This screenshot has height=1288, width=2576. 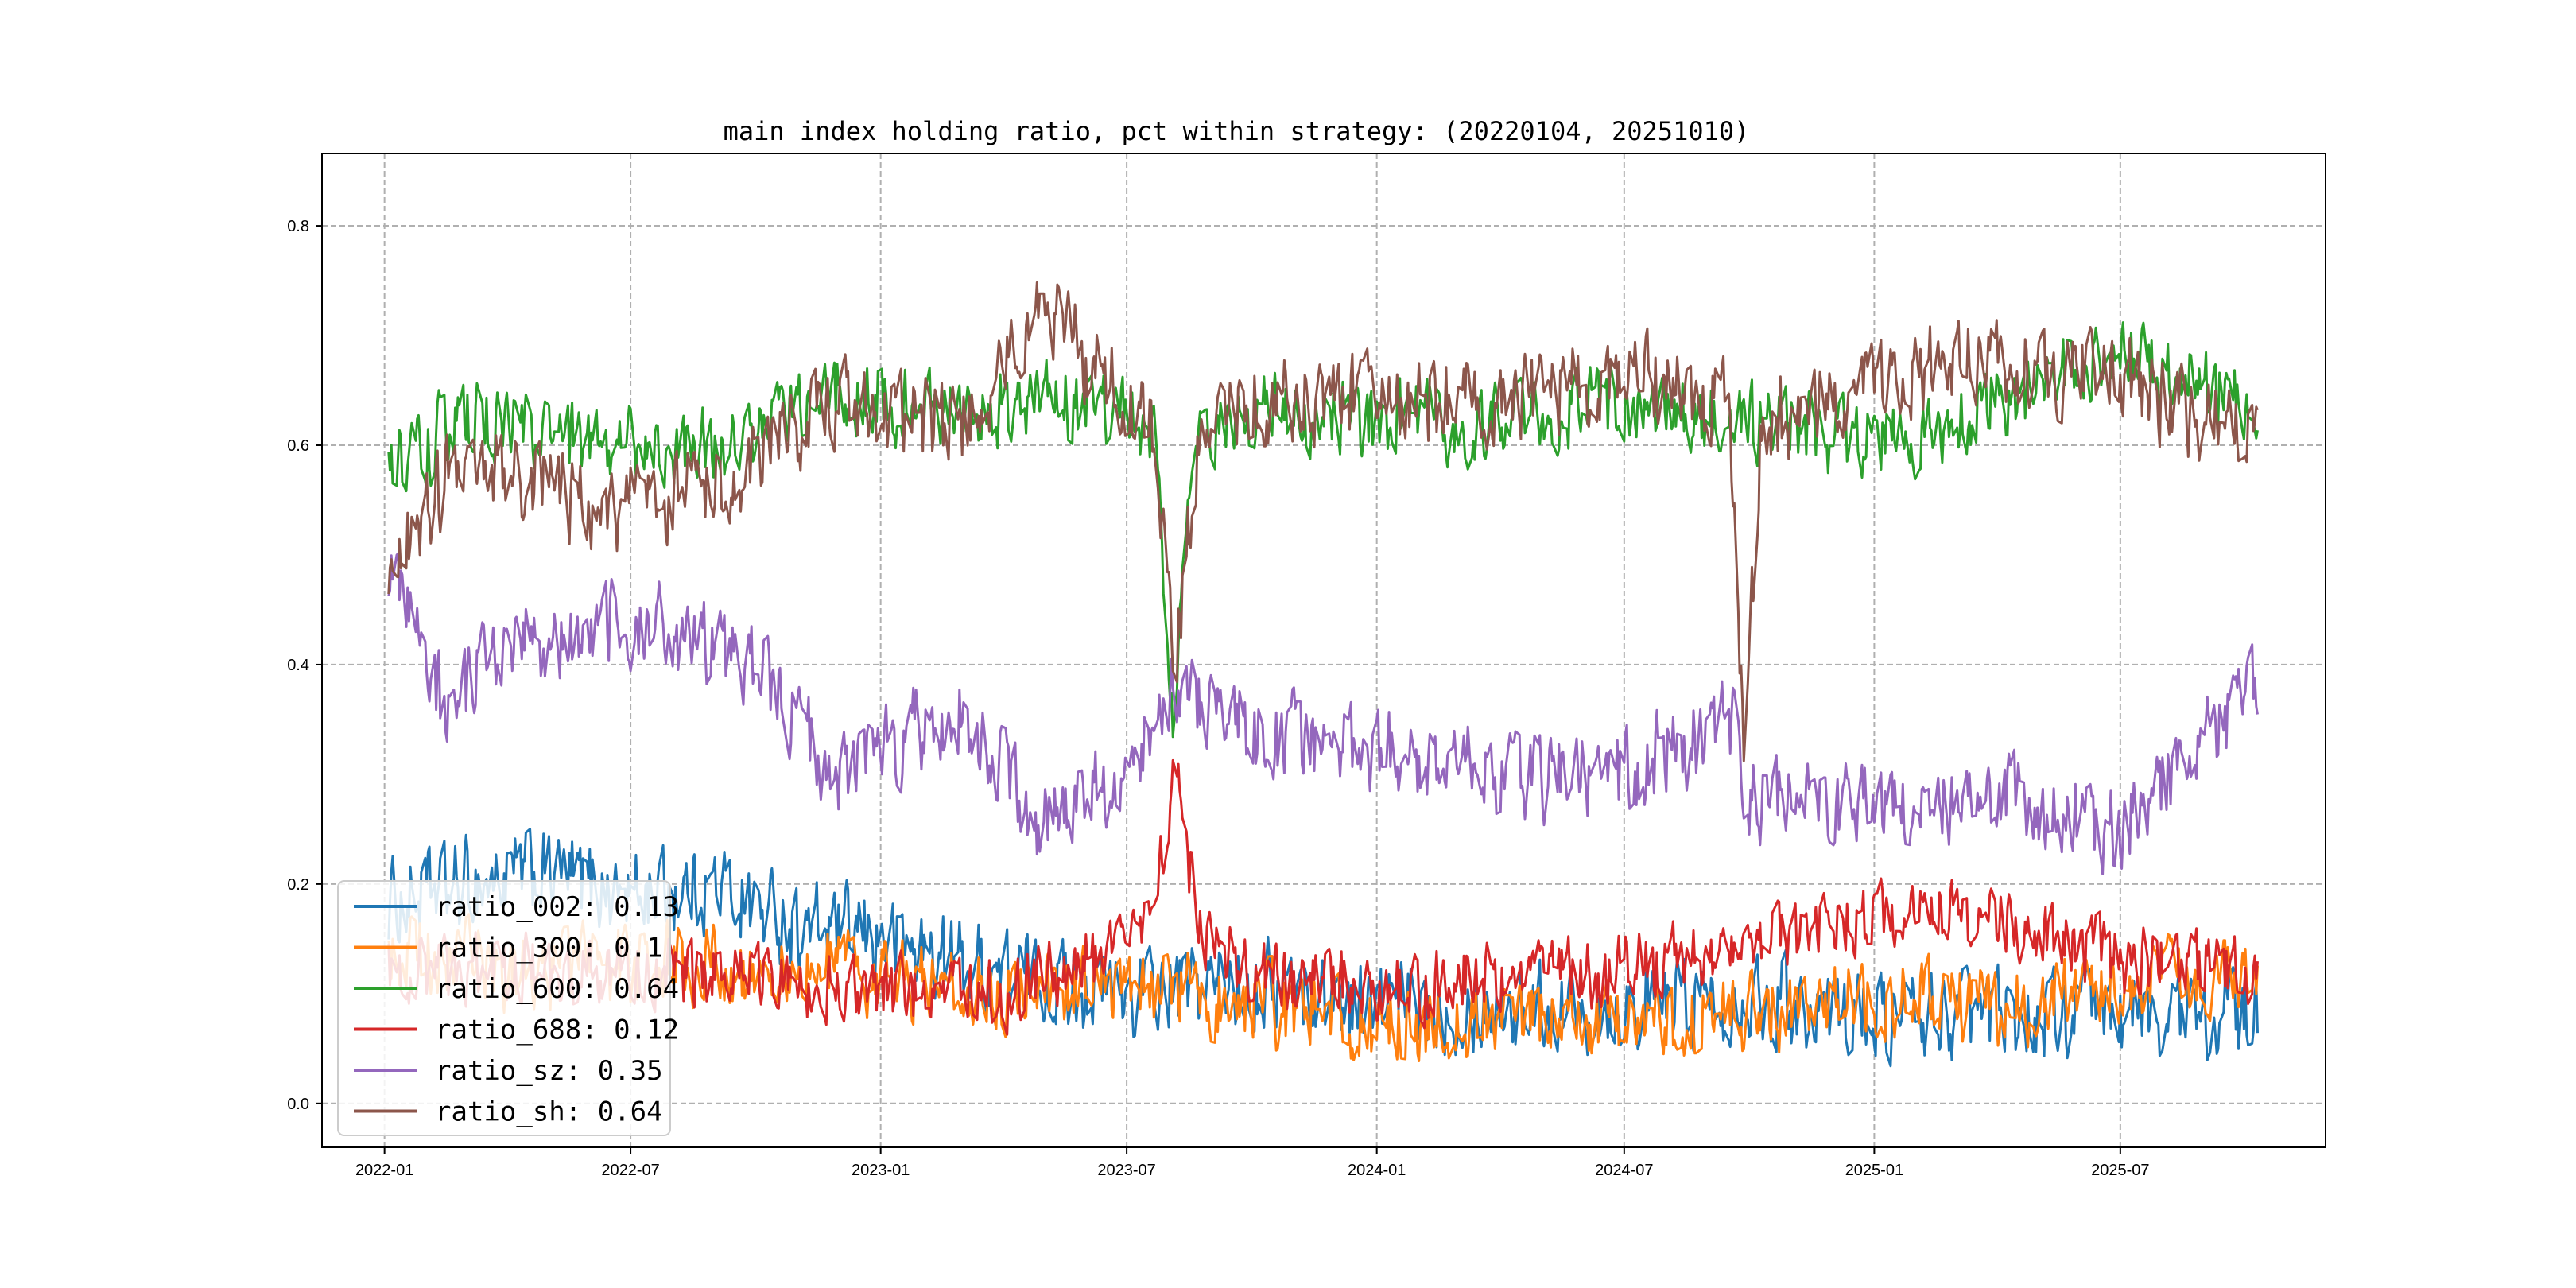 What do you see at coordinates (1874, 1170) in the screenshot?
I see `x-tick-label: 2025-01` at bounding box center [1874, 1170].